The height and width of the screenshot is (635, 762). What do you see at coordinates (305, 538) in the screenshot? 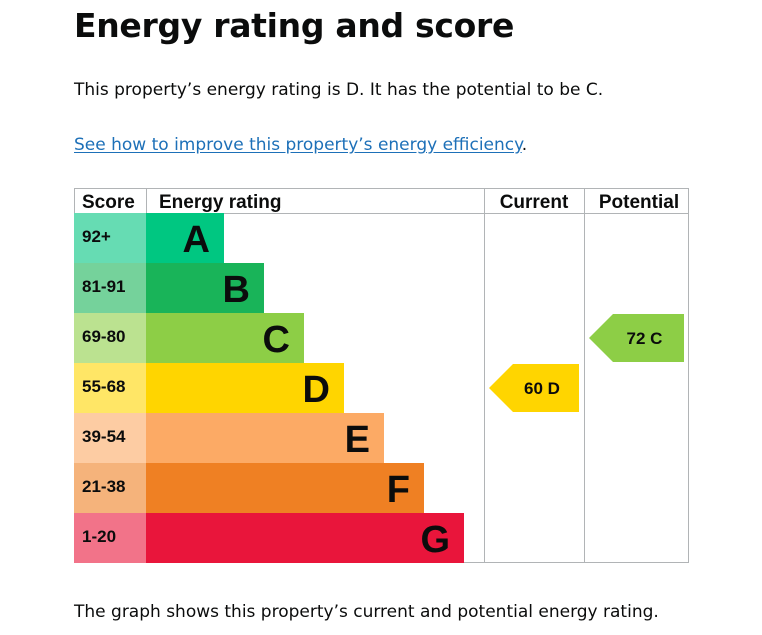
I see `band-bar-g` at bounding box center [305, 538].